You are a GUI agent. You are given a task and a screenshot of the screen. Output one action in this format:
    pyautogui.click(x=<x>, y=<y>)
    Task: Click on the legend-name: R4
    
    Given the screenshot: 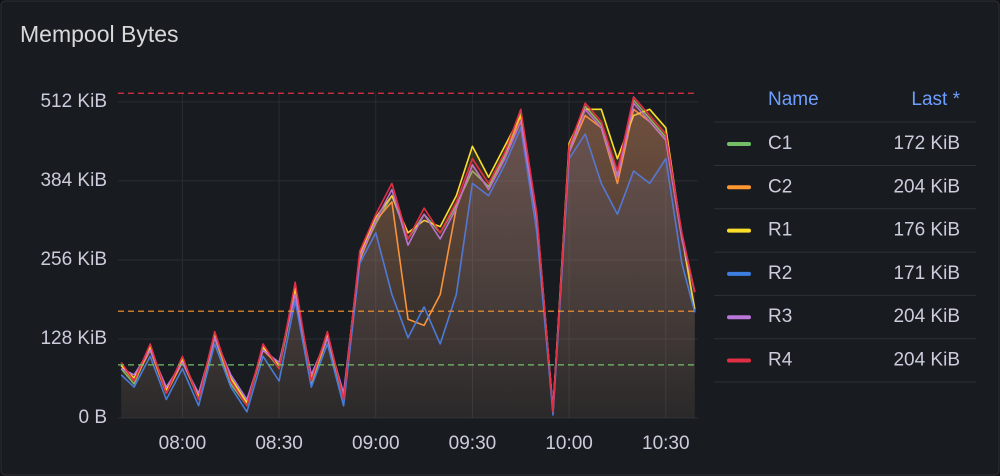 What is the action you would take?
    pyautogui.click(x=780, y=360)
    